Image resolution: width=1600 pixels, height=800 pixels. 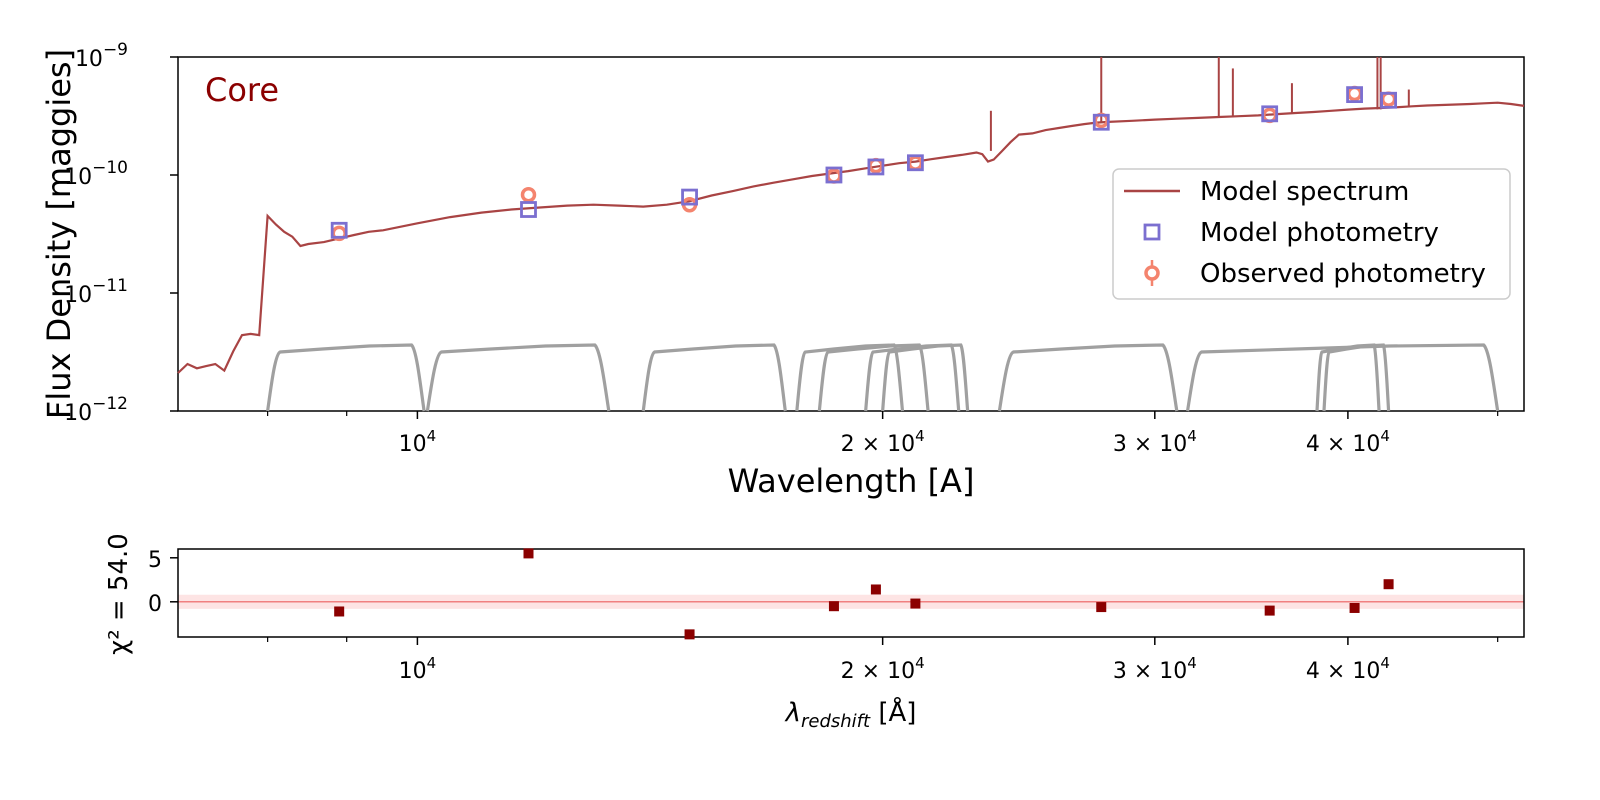 I want to click on residual-x-tick-label: 4 × 10⁴, so click(x=1348, y=669).